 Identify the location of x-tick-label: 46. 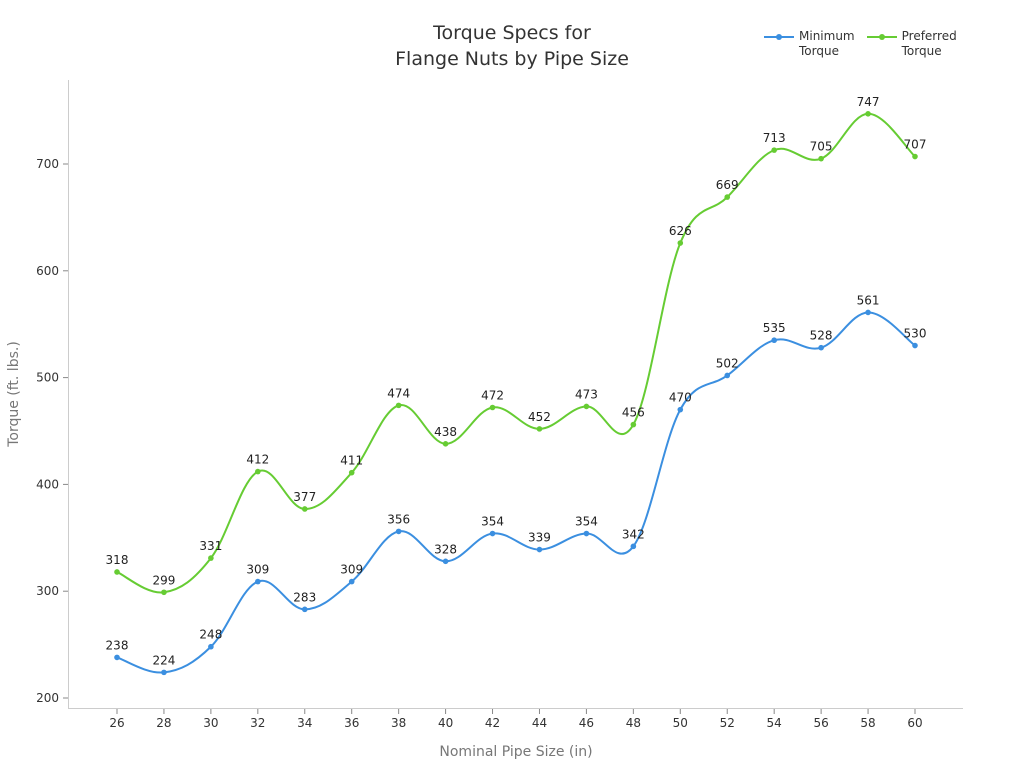
(586, 723).